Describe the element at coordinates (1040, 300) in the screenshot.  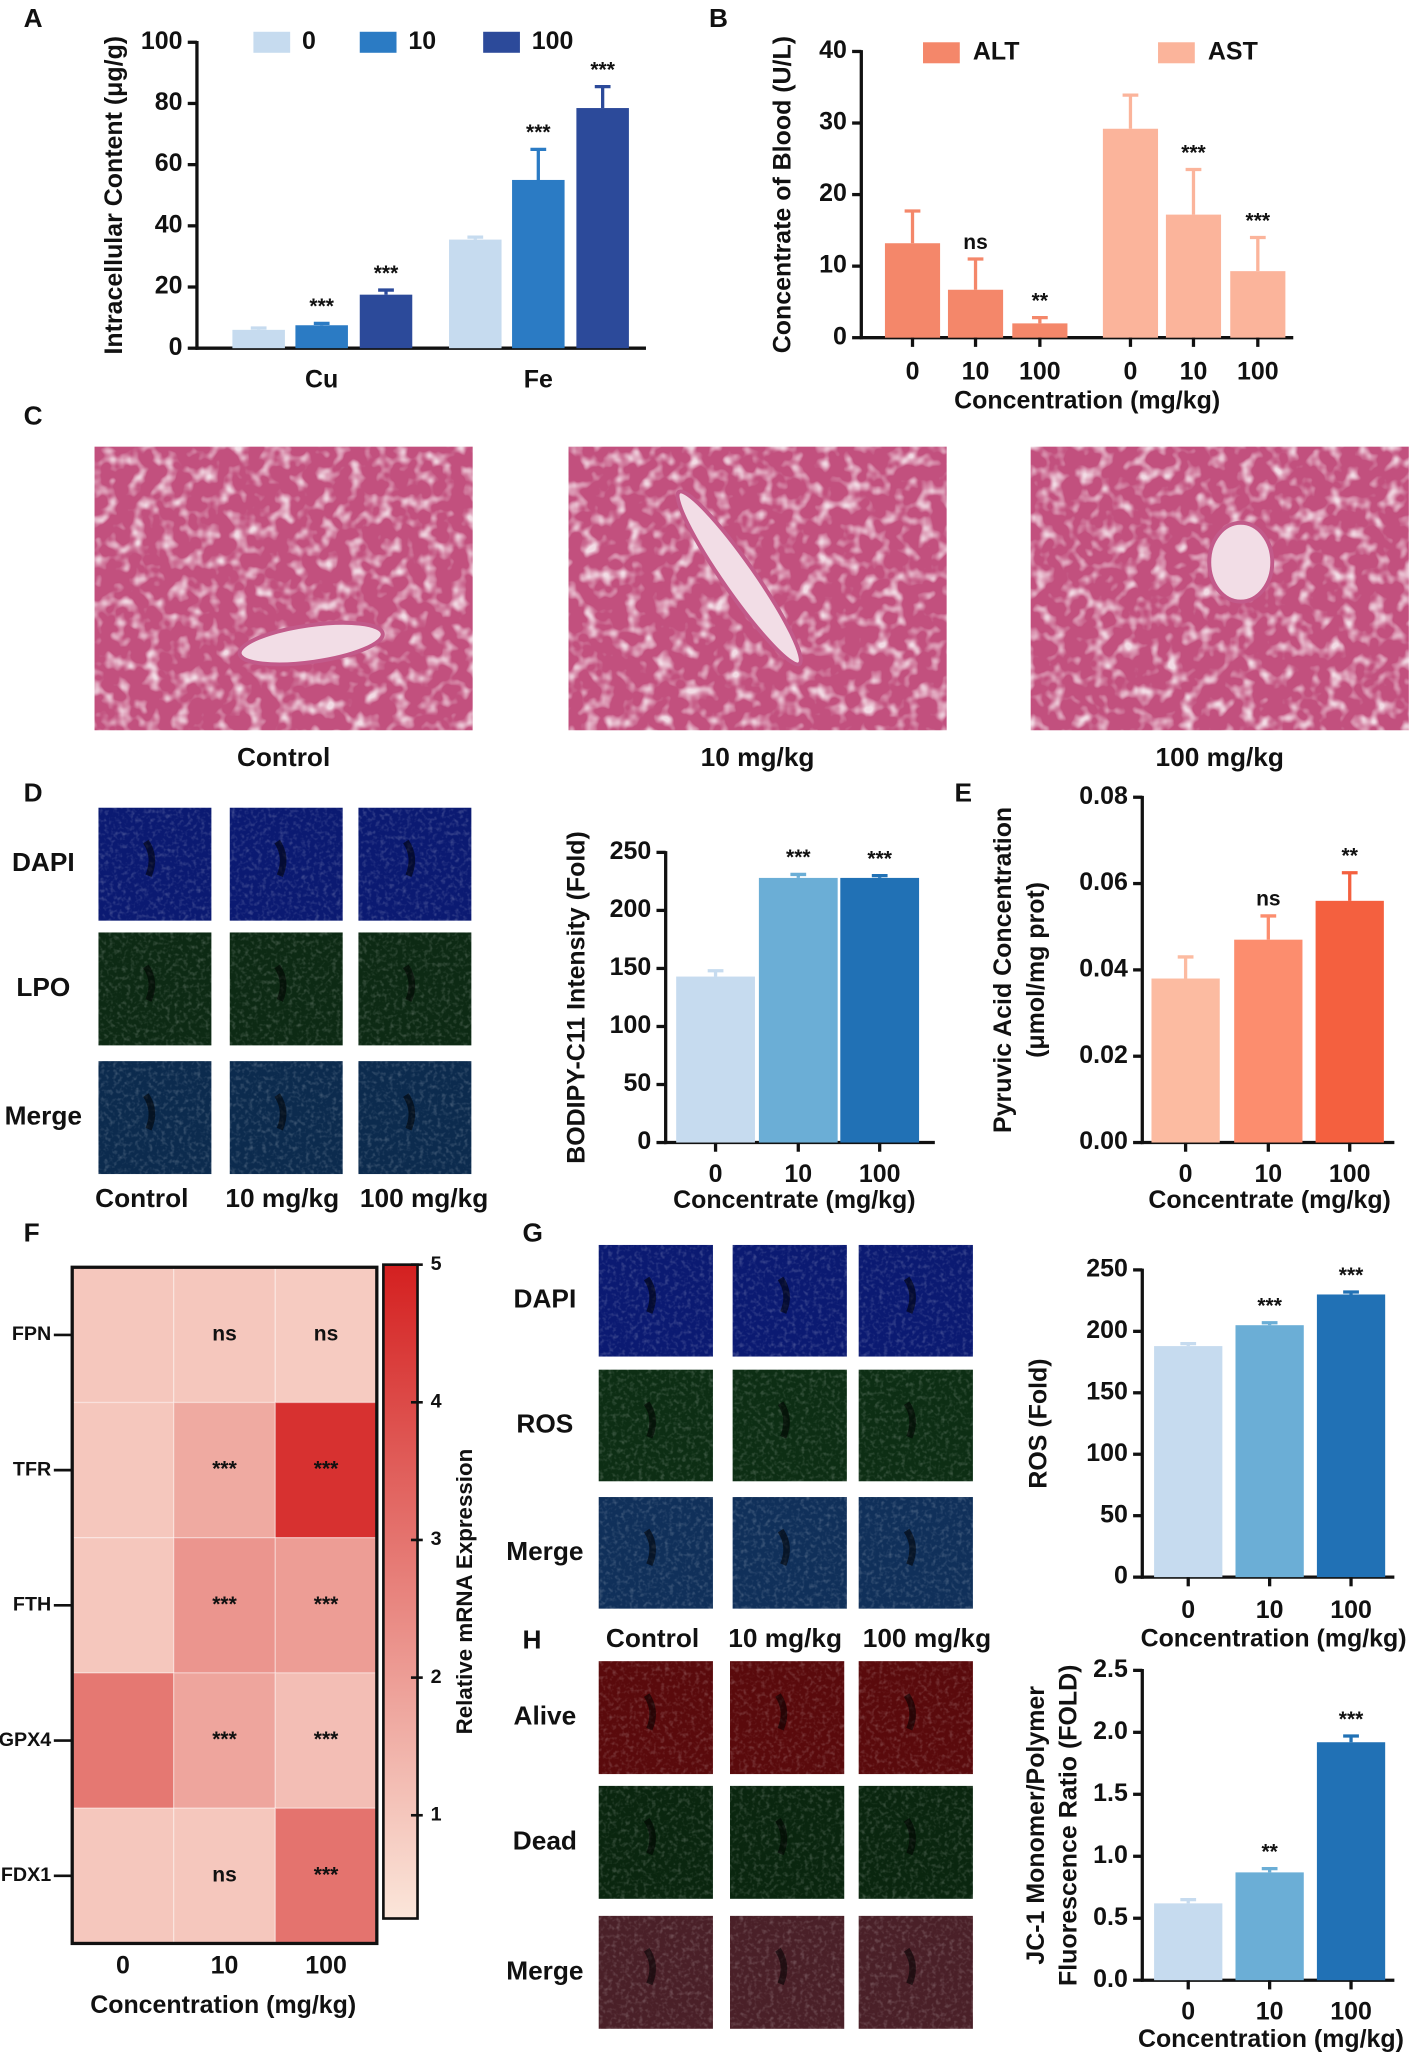
I see `significance: **` at that location.